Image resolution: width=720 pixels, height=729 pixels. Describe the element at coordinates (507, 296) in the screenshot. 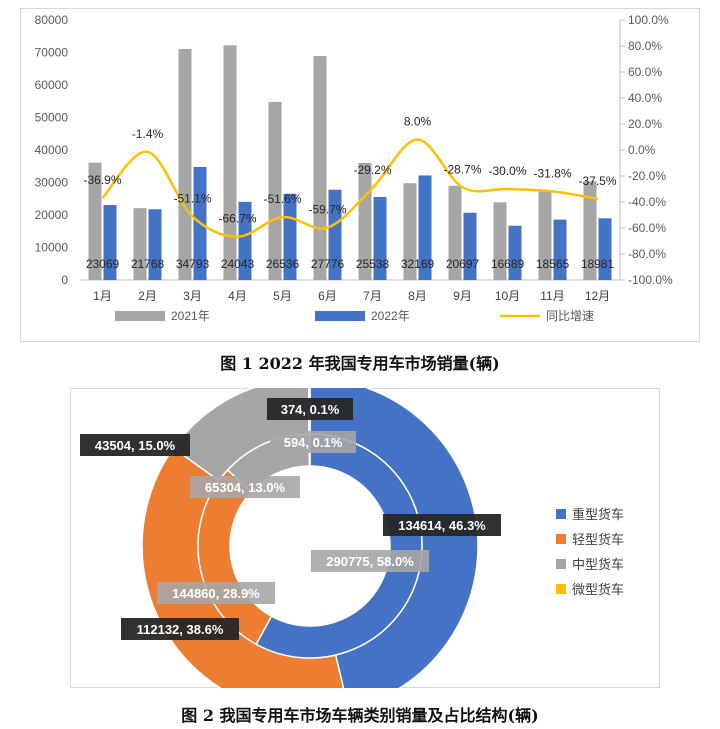

I see `x-tick-label: 10月` at that location.